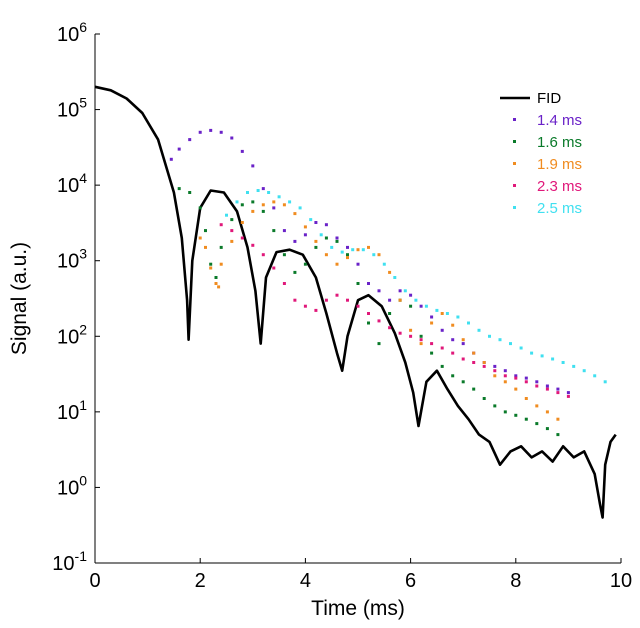 The image size is (640, 628). What do you see at coordinates (72, 32) in the screenshot?
I see `y-tick-label: 10⁶` at bounding box center [72, 32].